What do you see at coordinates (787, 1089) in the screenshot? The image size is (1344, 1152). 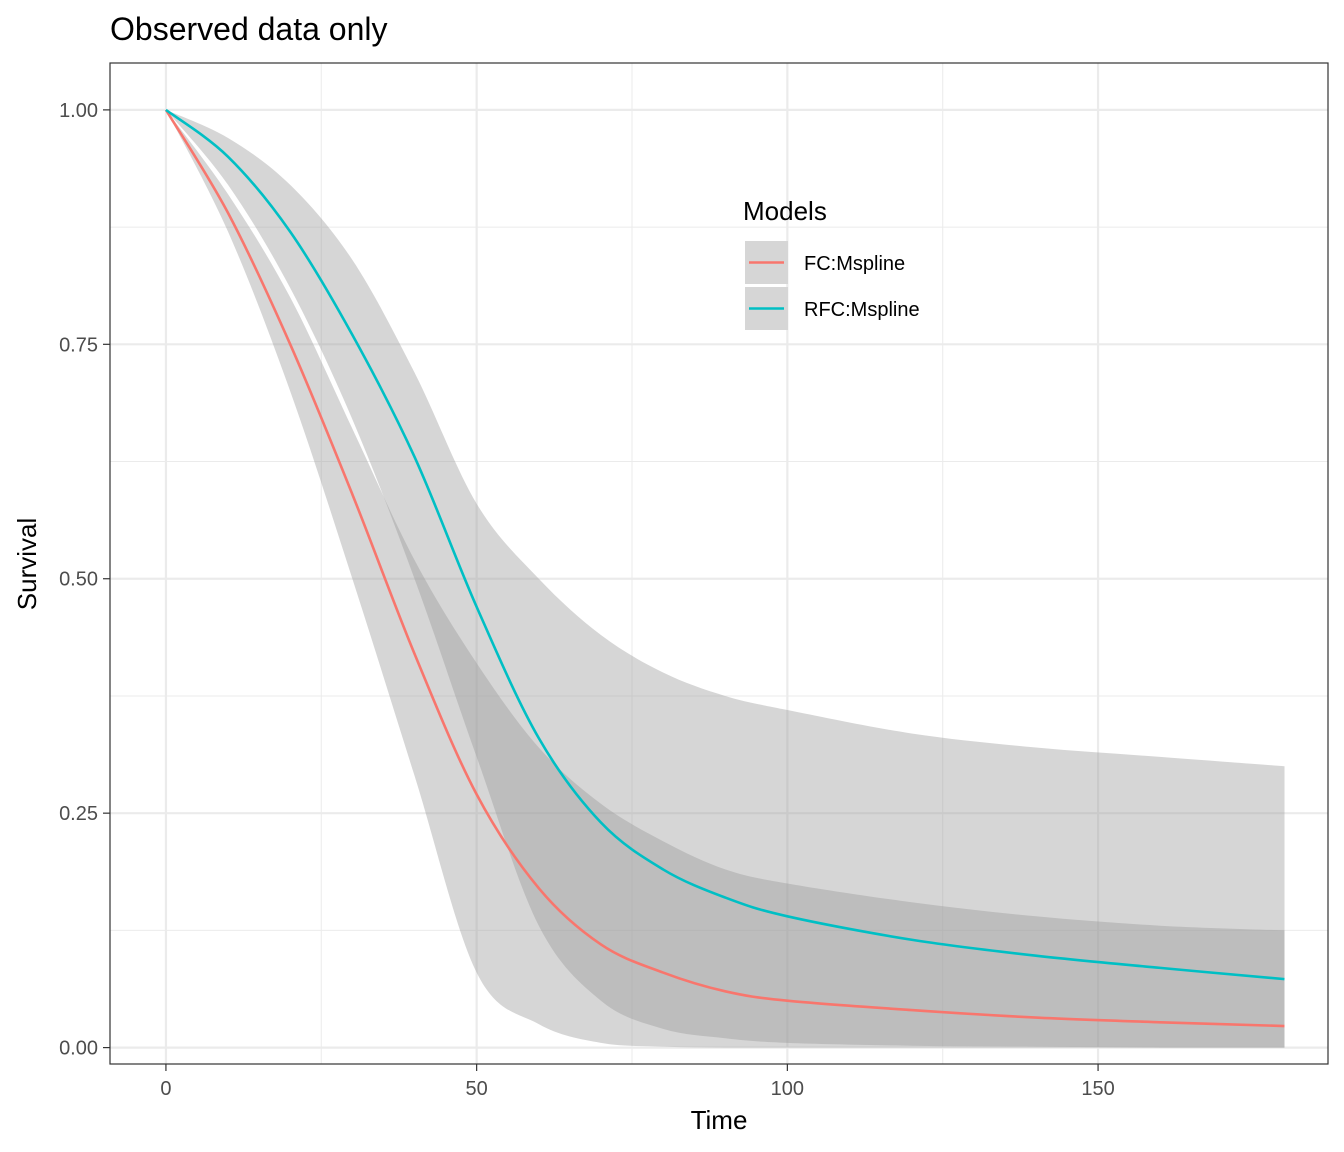 I see `x-tick-label: 100` at bounding box center [787, 1089].